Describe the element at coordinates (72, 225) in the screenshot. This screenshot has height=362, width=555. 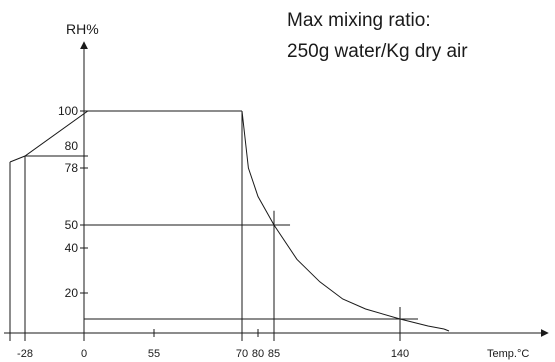
I see `y-tick-label: 50` at that location.